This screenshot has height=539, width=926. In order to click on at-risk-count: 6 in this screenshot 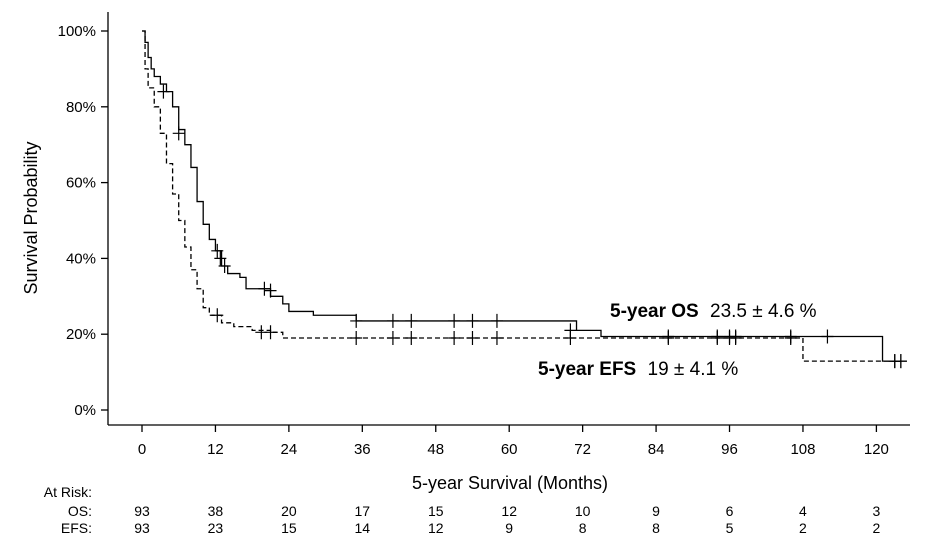, I will do `click(730, 511)`.